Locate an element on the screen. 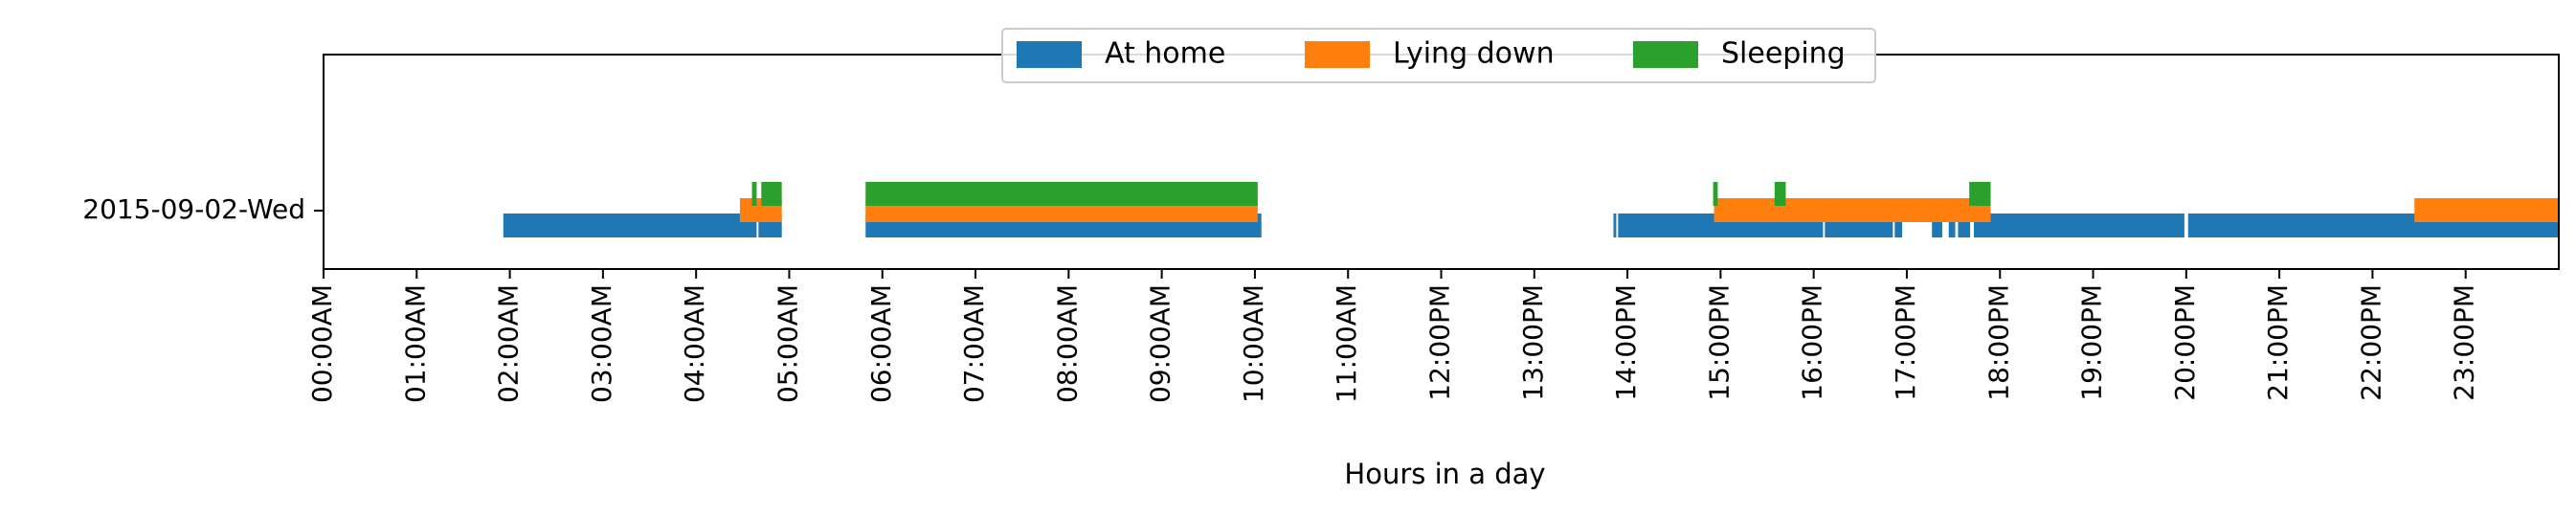 This screenshot has width=2576, height=517. y-axis: 2015-09-02-Wed is located at coordinates (203, 209).